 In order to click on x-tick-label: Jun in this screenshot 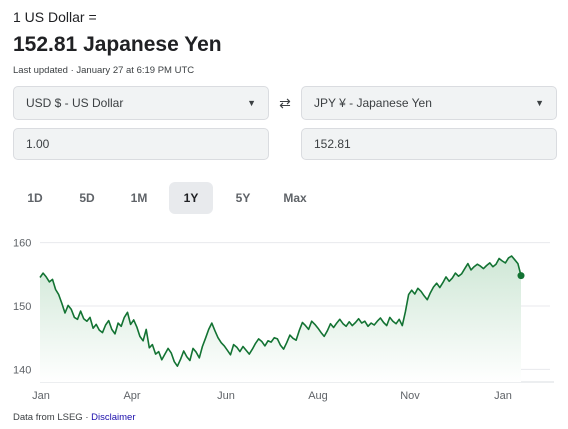, I will do `click(226, 396)`.